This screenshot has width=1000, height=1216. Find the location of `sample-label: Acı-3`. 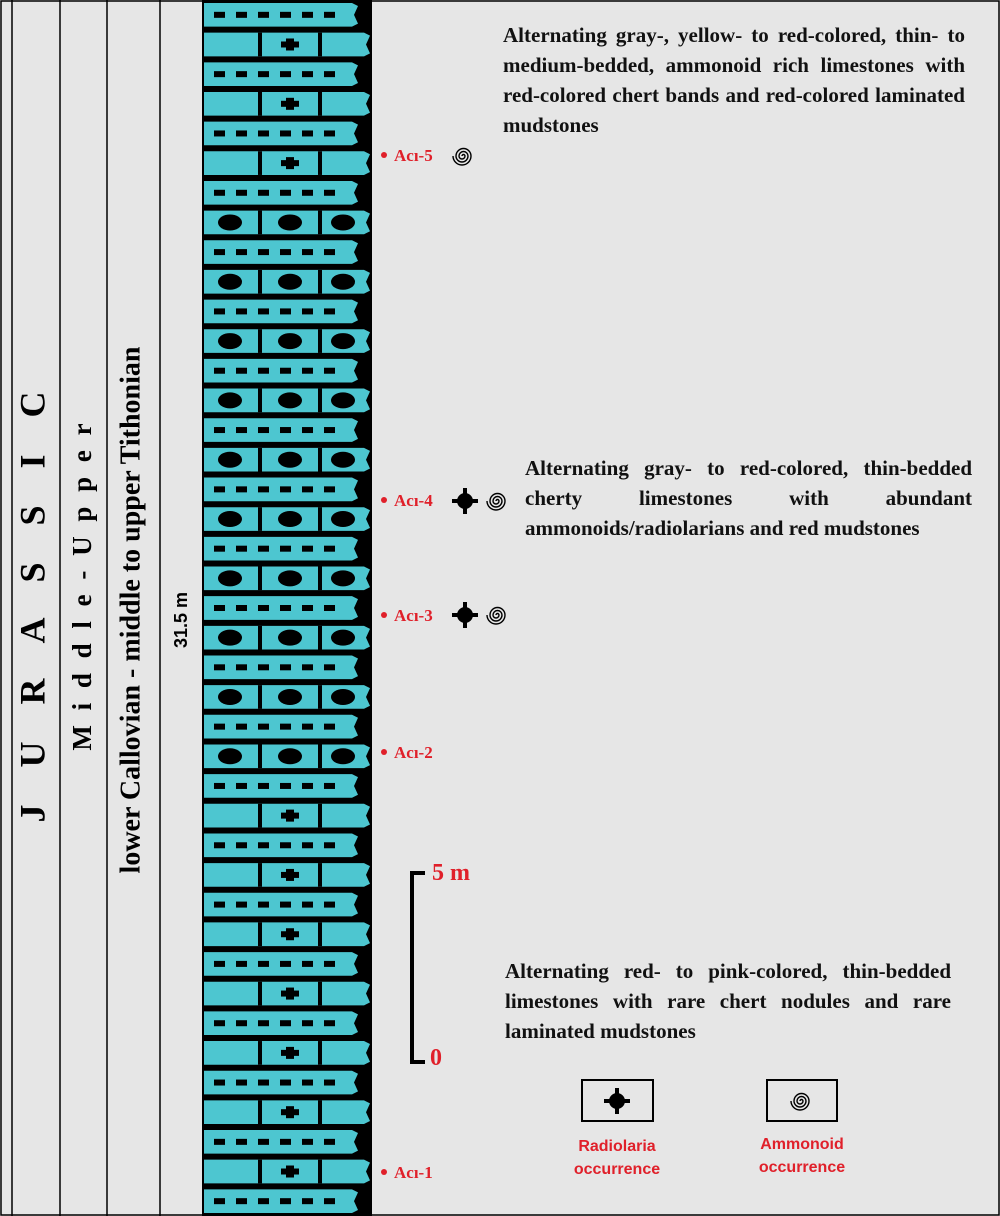

sample-label: Acı-3 is located at coordinates (413, 615).